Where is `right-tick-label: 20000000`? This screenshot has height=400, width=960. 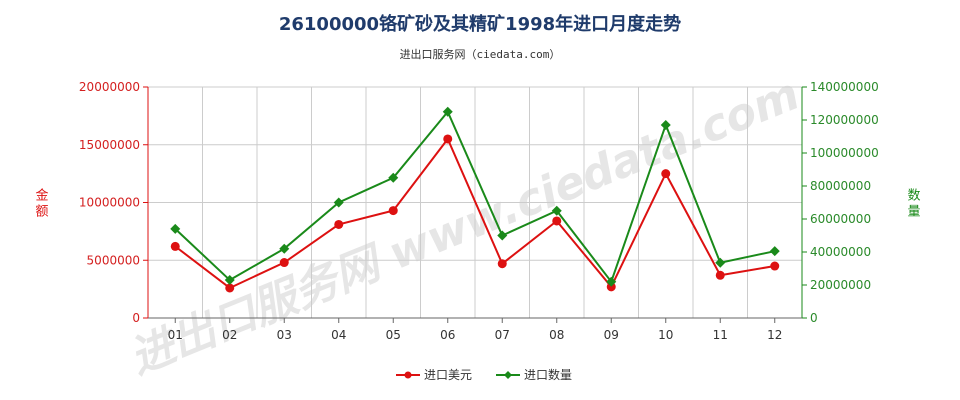
right-tick-label: 20000000 is located at coordinates (840, 285).